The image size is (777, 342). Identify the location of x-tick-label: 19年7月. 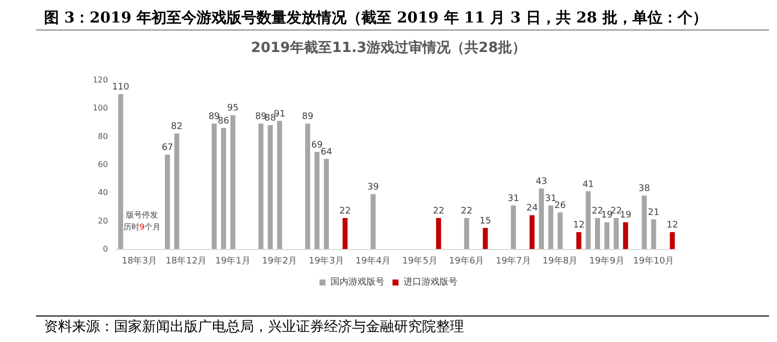
(513, 261).